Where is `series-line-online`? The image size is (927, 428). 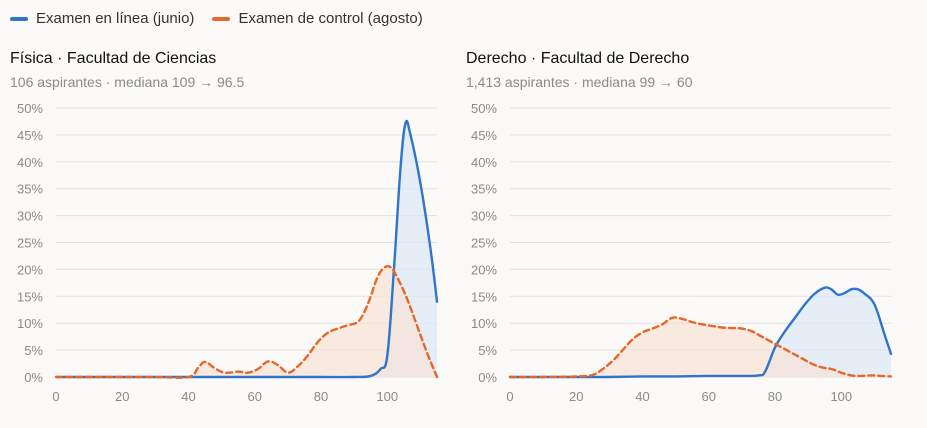
series-line-online is located at coordinates (700, 332).